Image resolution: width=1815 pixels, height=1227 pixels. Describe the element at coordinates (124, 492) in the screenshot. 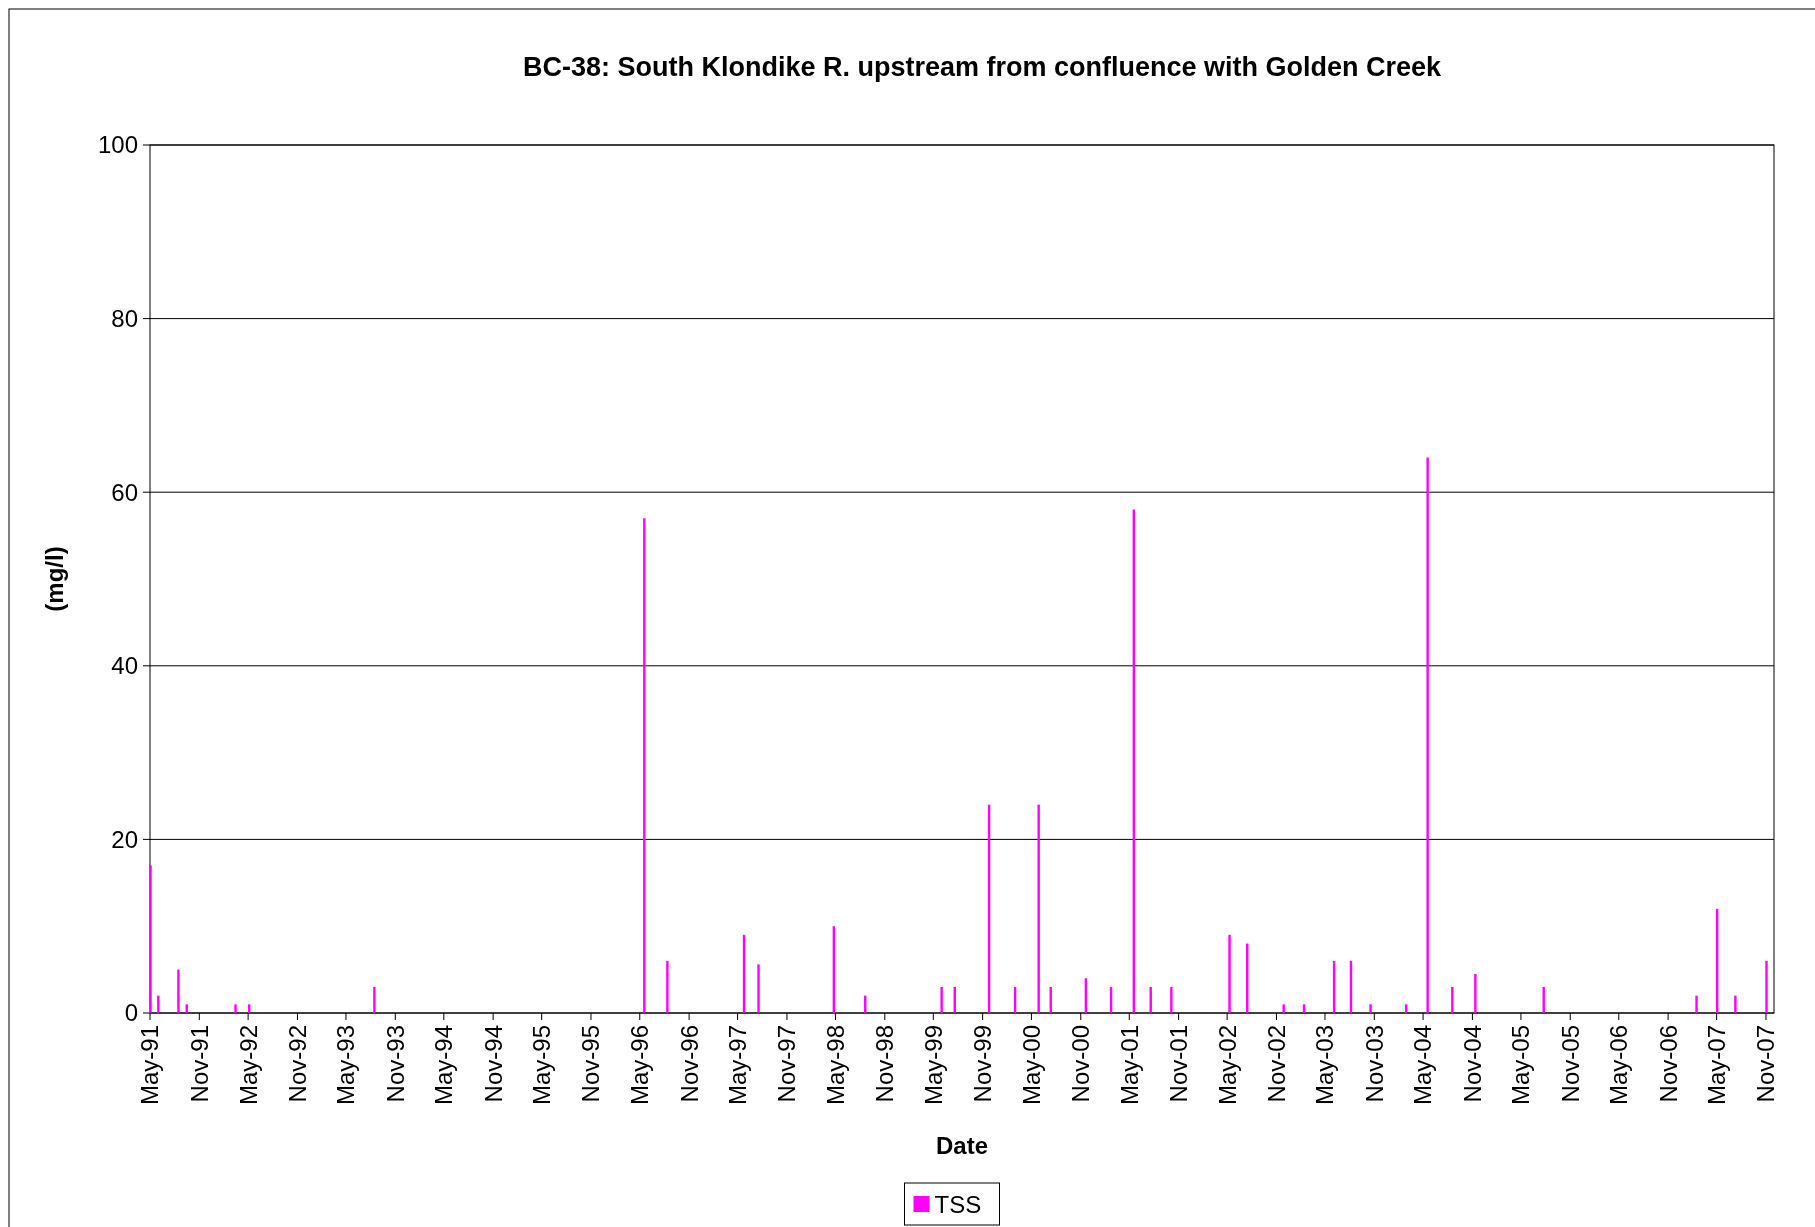

I see `y-tick-label: 60` at that location.